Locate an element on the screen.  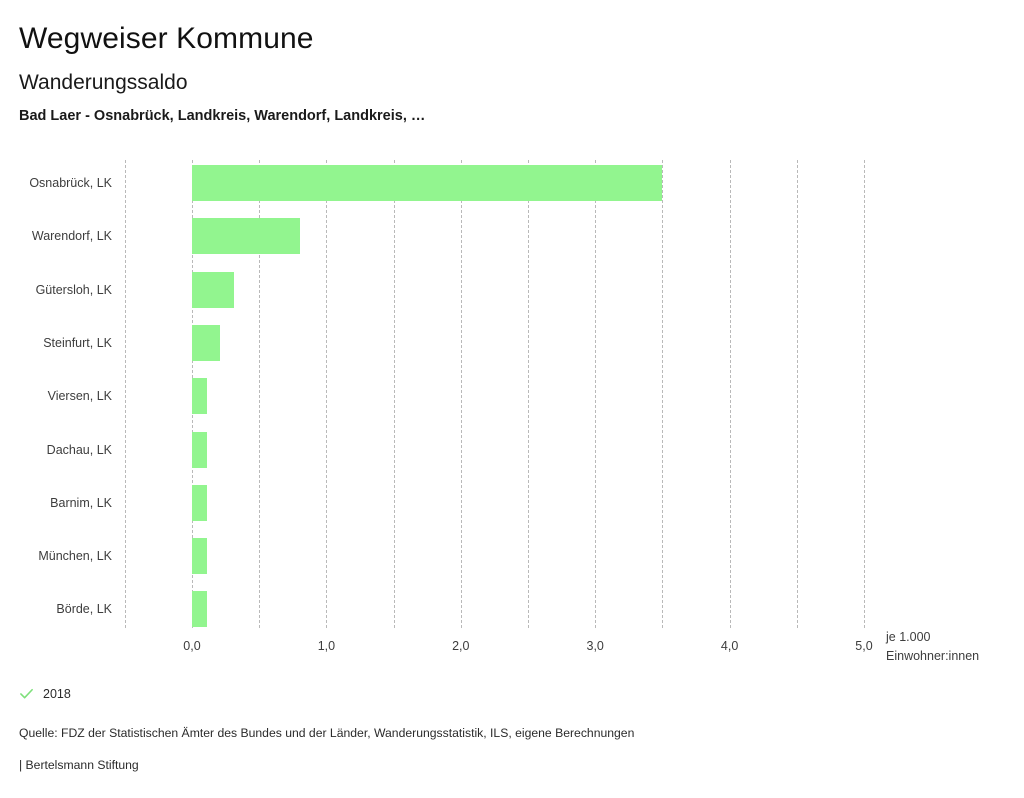
chart-legend: 2018 is located at coordinates (45, 693).